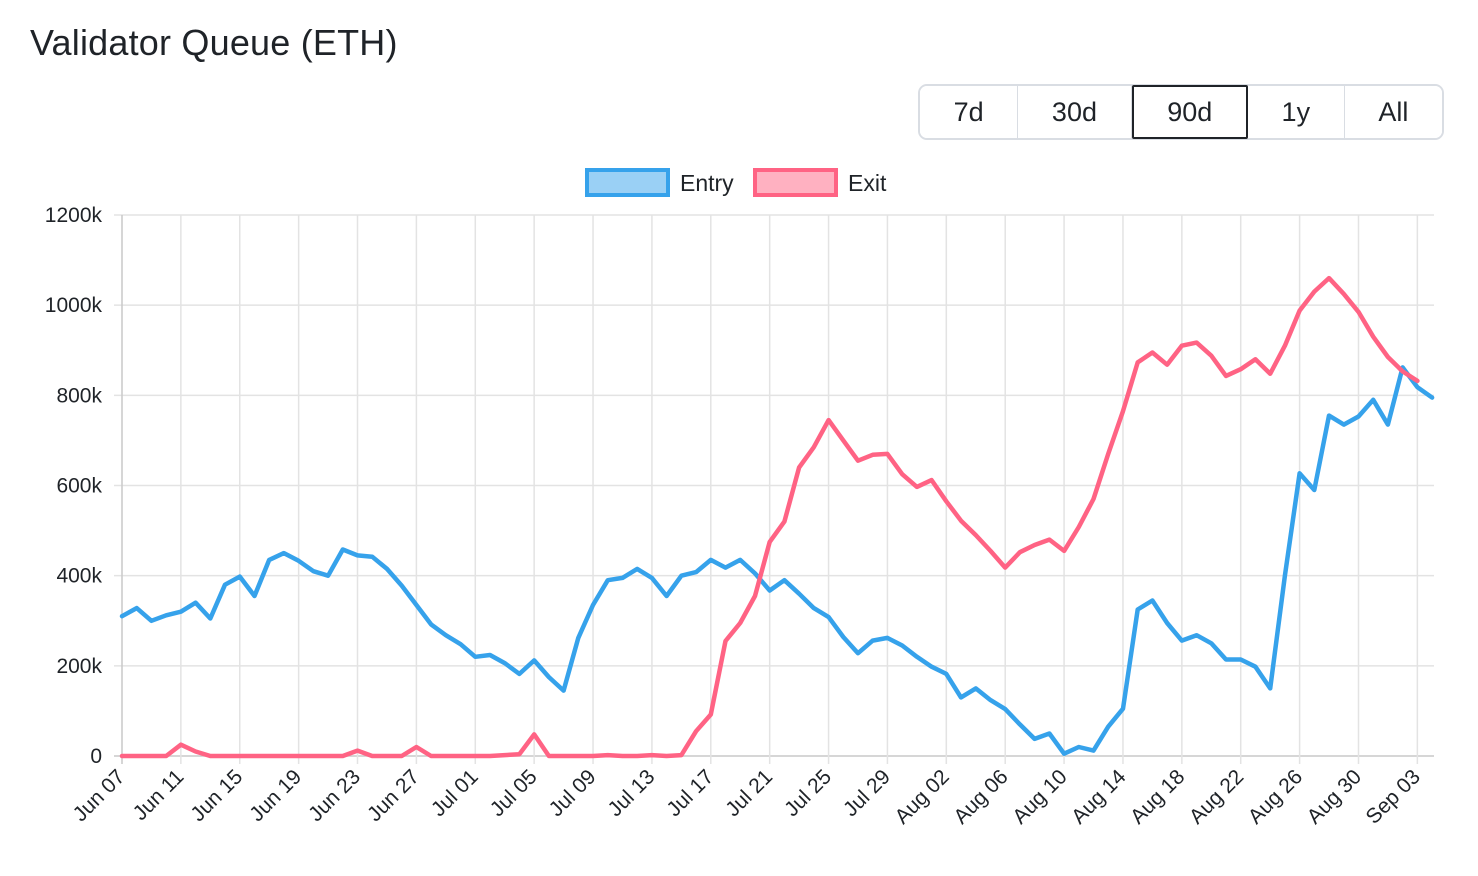 The image size is (1478, 876). Describe the element at coordinates (867, 183) in the screenshot. I see `legend-label-exit: Exit` at that location.